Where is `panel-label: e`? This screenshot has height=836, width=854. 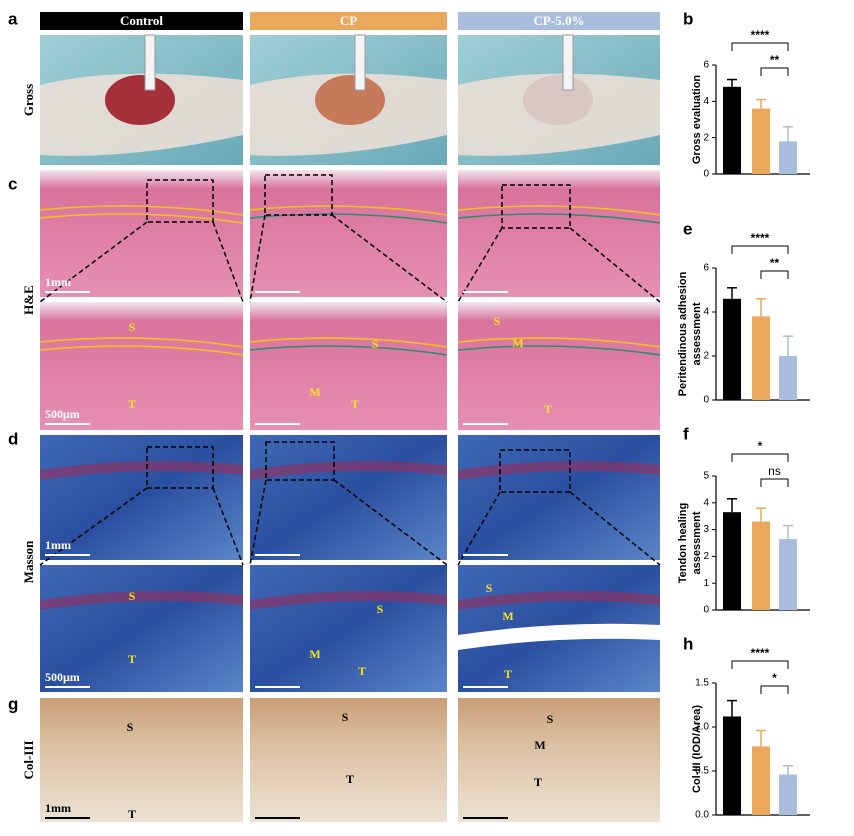 panel-label: e is located at coordinates (687, 228).